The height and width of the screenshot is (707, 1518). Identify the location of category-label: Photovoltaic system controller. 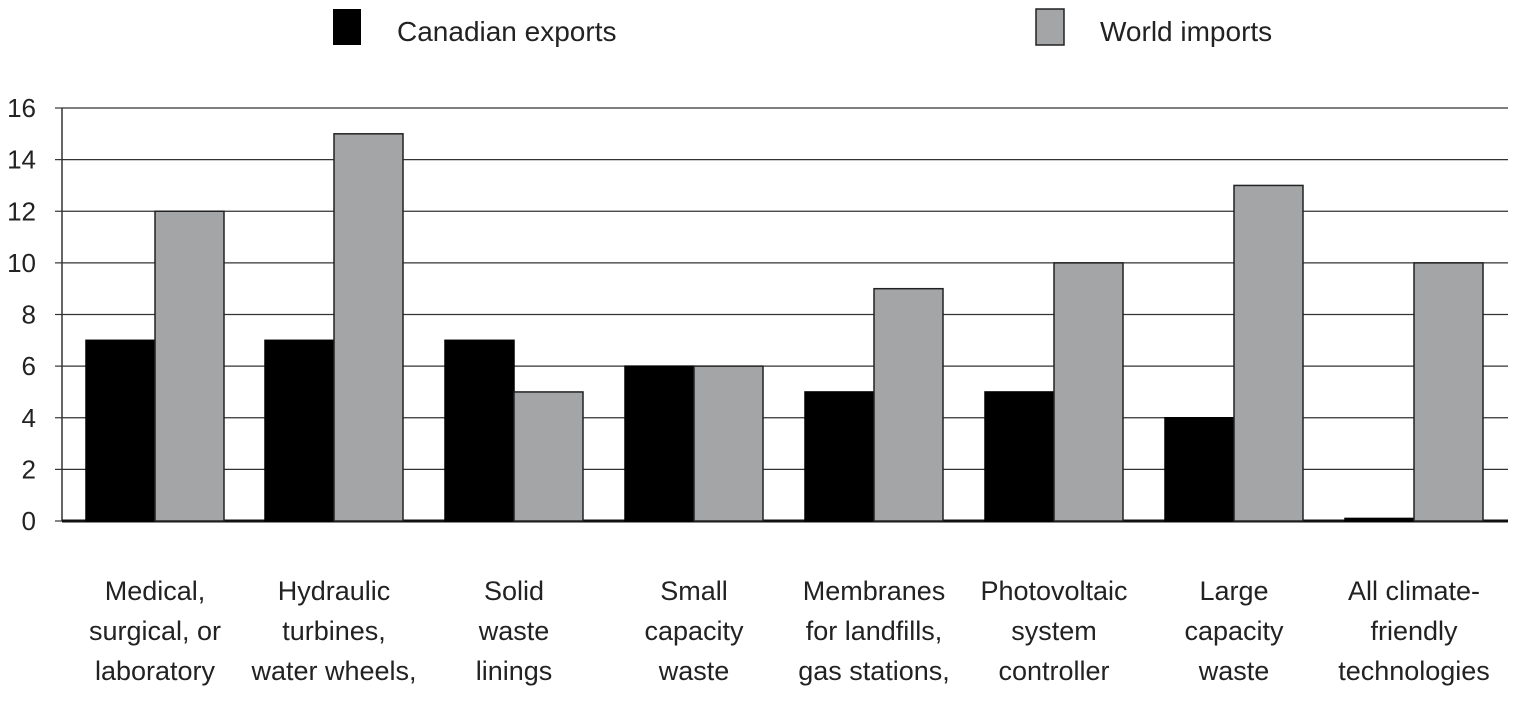
(1053, 631).